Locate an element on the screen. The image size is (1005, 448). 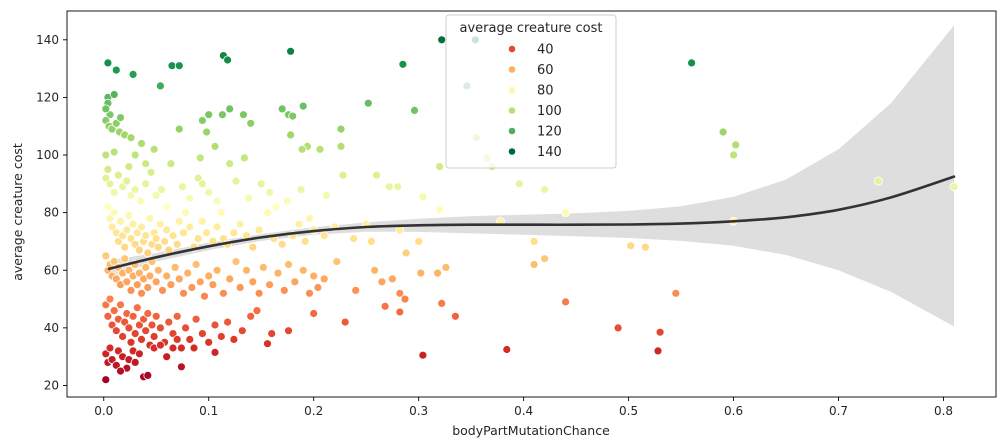
x-axis-label: bodyPartMutationChance is located at coordinates (531, 430).